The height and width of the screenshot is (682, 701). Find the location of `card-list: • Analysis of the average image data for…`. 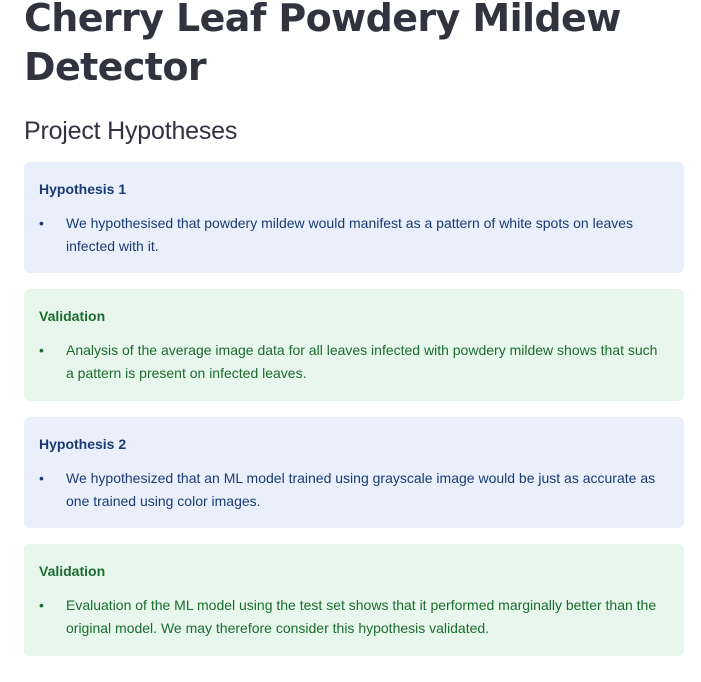

card-list: • Analysis of the average image data for… is located at coordinates (353, 361).